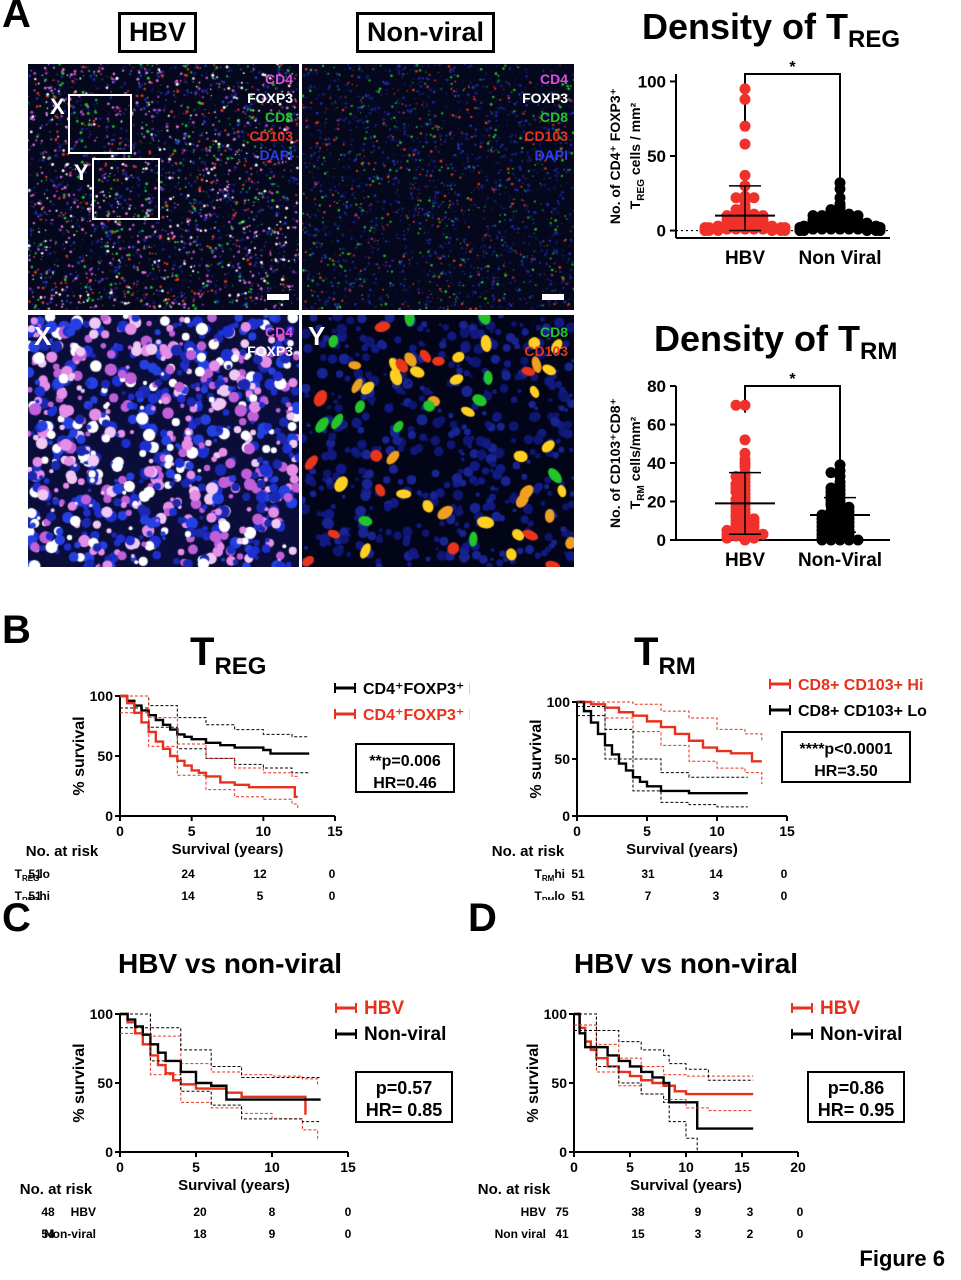 The width and height of the screenshot is (961, 1280). I want to click on y-tick-label: 50, so click(105, 756).